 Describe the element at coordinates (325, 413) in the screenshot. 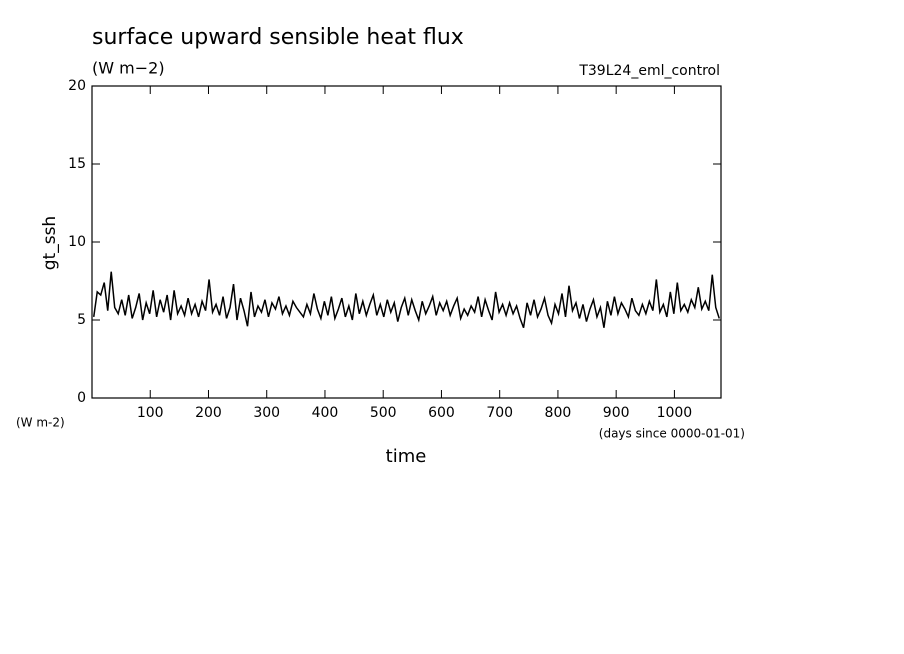

I see `x-tick-label: 400` at that location.